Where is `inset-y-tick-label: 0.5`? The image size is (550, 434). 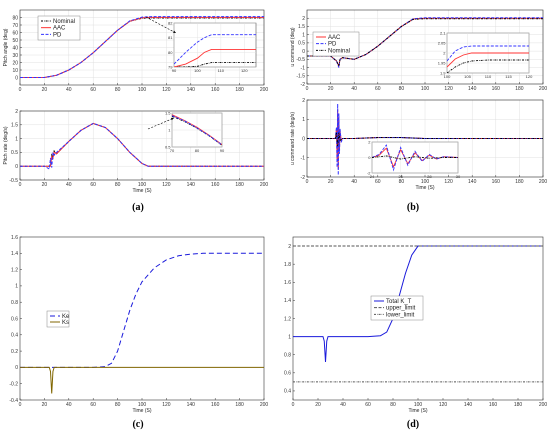
inset-y-tick-label: 0.5 is located at coordinates (168, 147).